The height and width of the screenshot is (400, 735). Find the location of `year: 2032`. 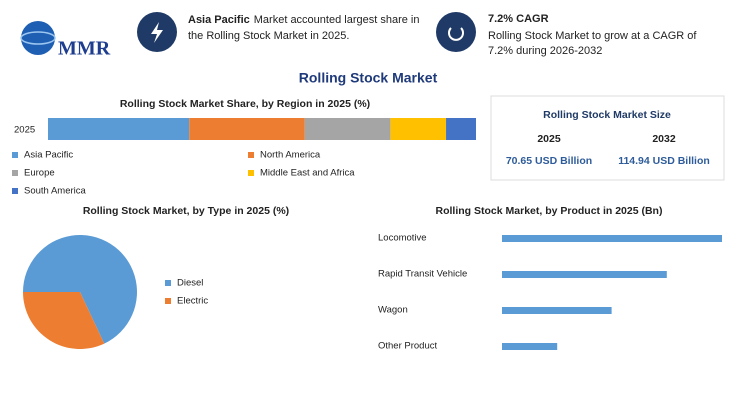

year: 2032 is located at coordinates (664, 139).